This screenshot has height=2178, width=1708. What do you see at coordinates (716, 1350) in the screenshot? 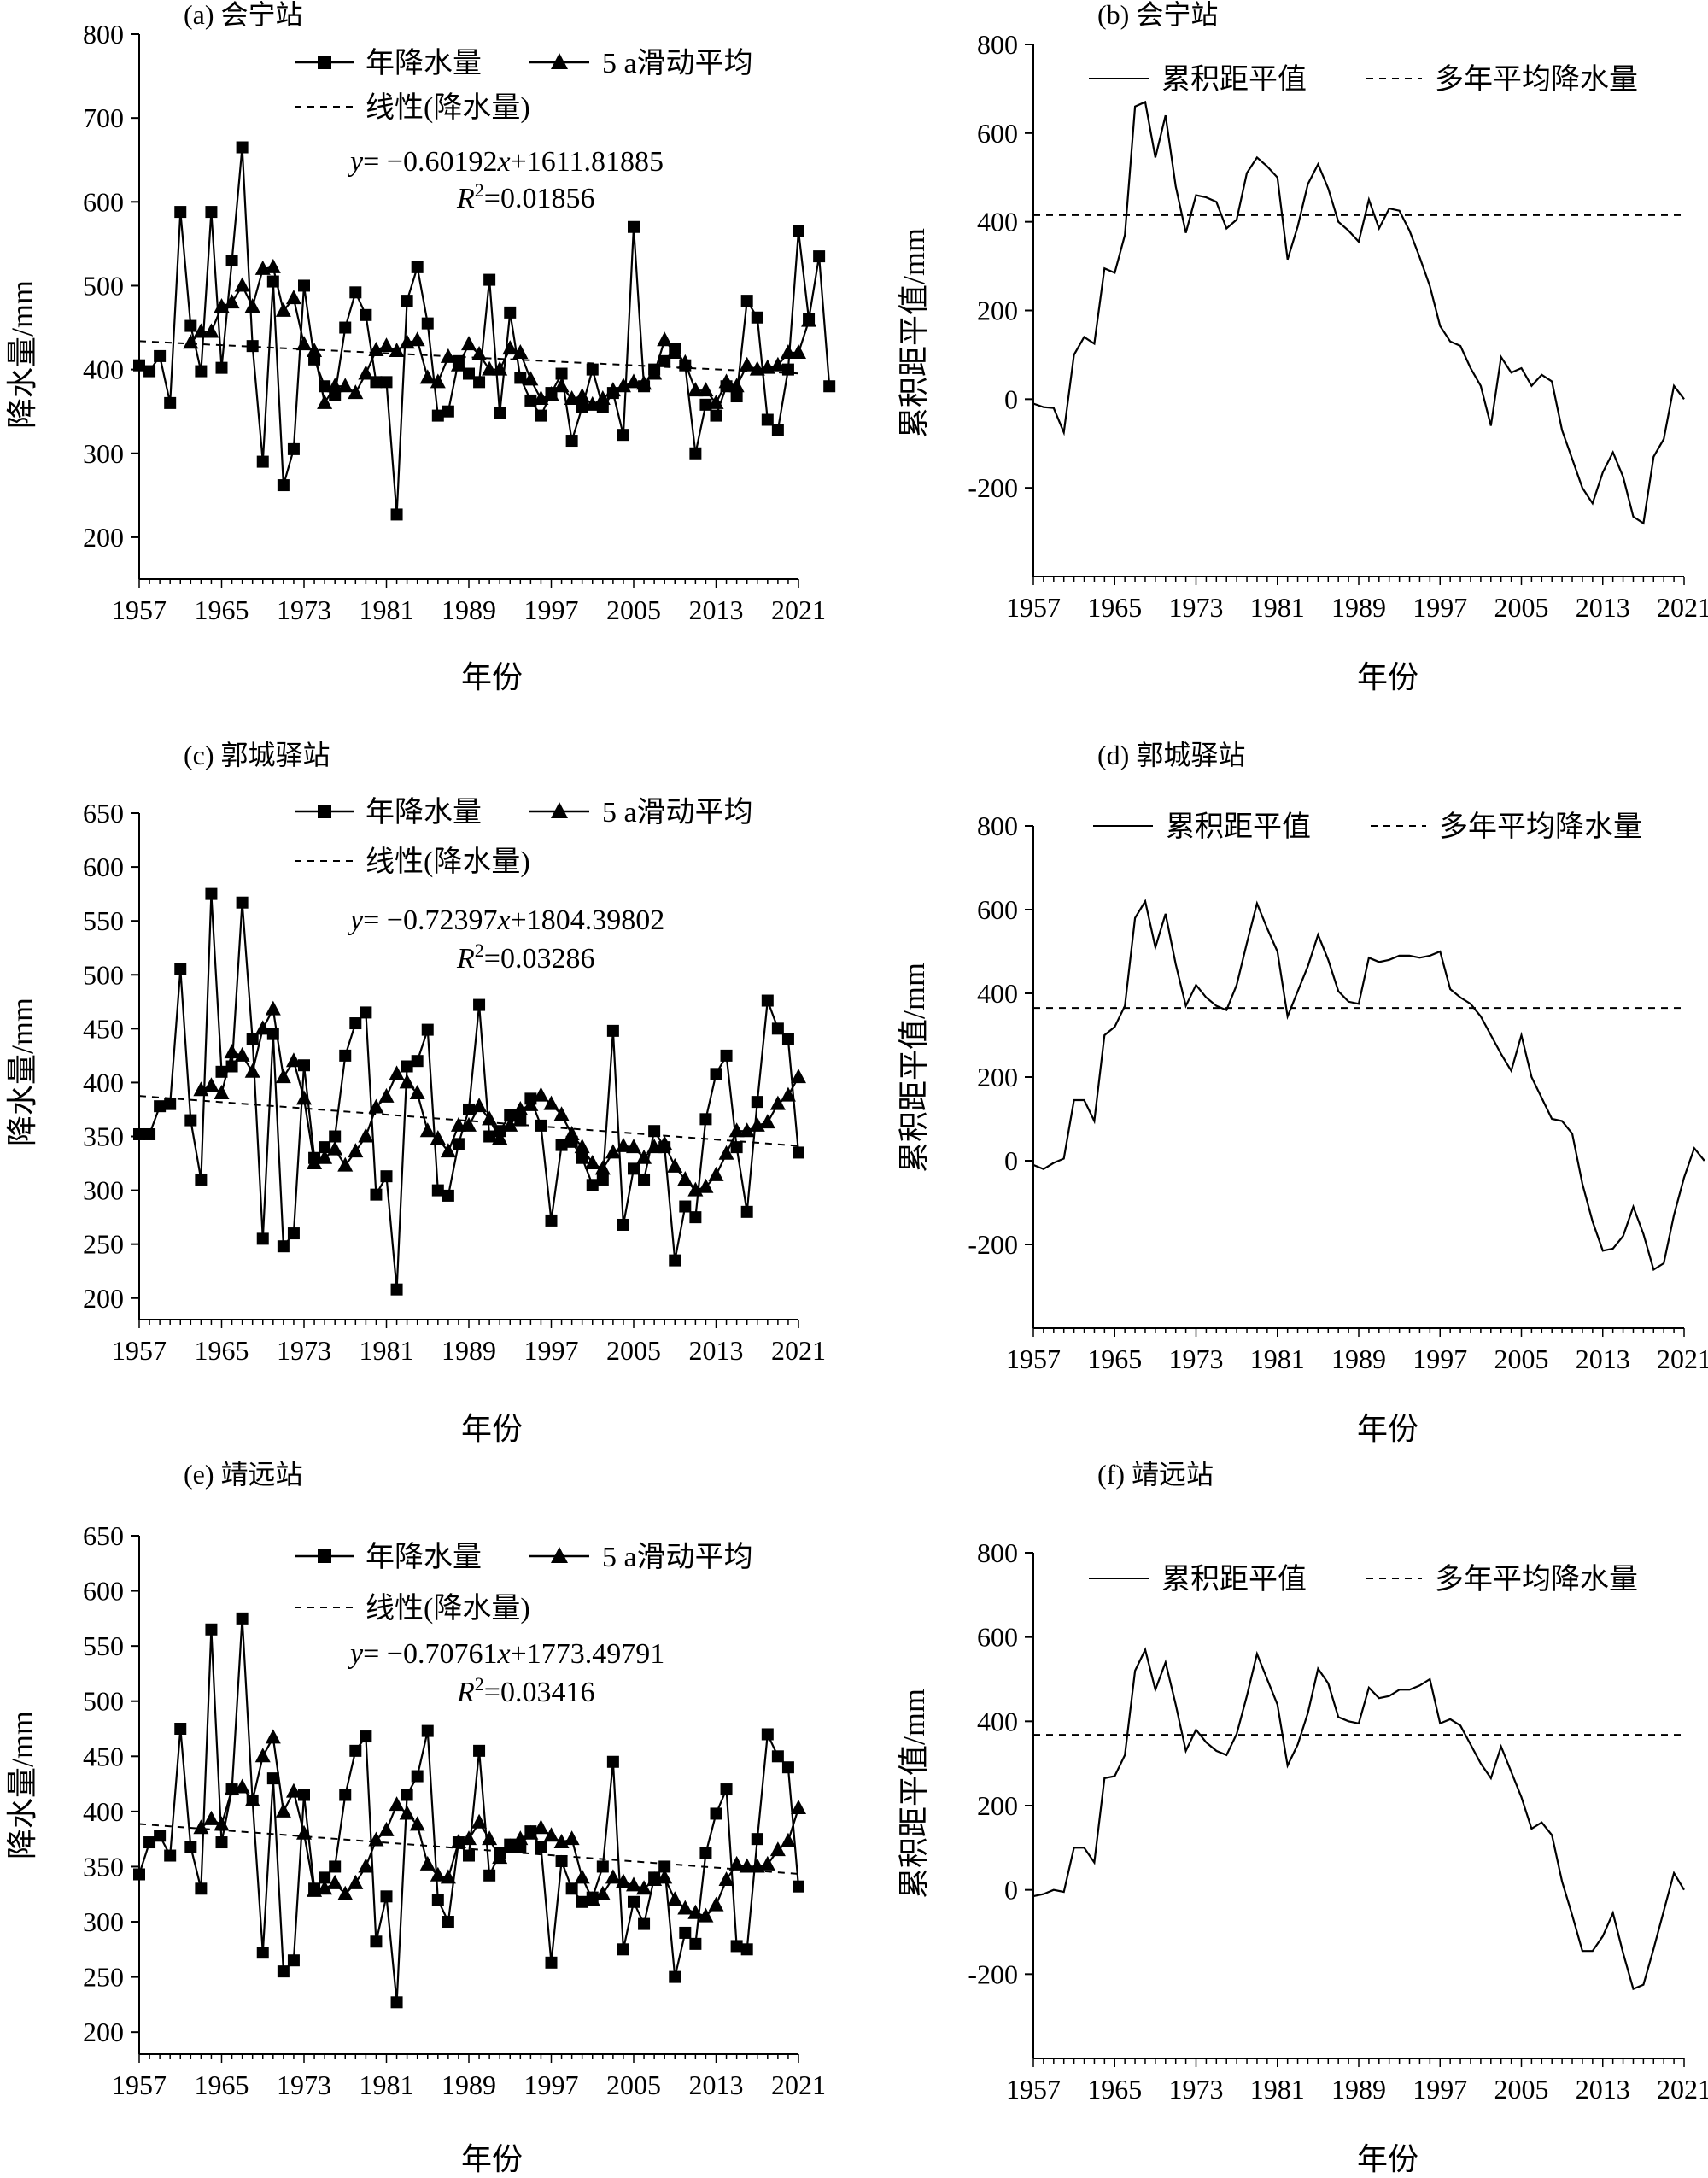
I see `x-tick-label: 2013` at bounding box center [716, 1350].